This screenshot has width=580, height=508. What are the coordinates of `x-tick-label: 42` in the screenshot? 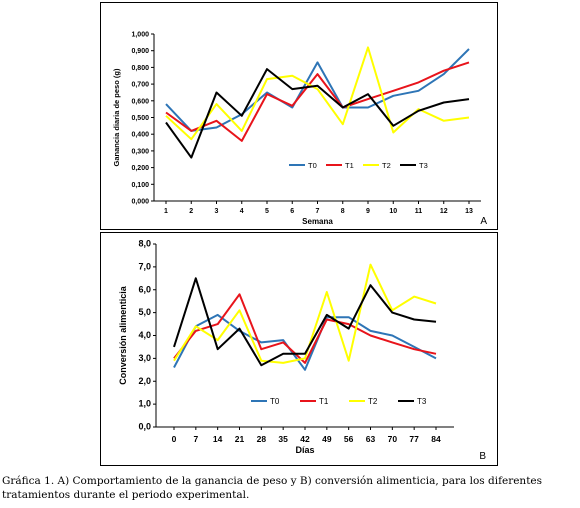 It's located at (305, 439).